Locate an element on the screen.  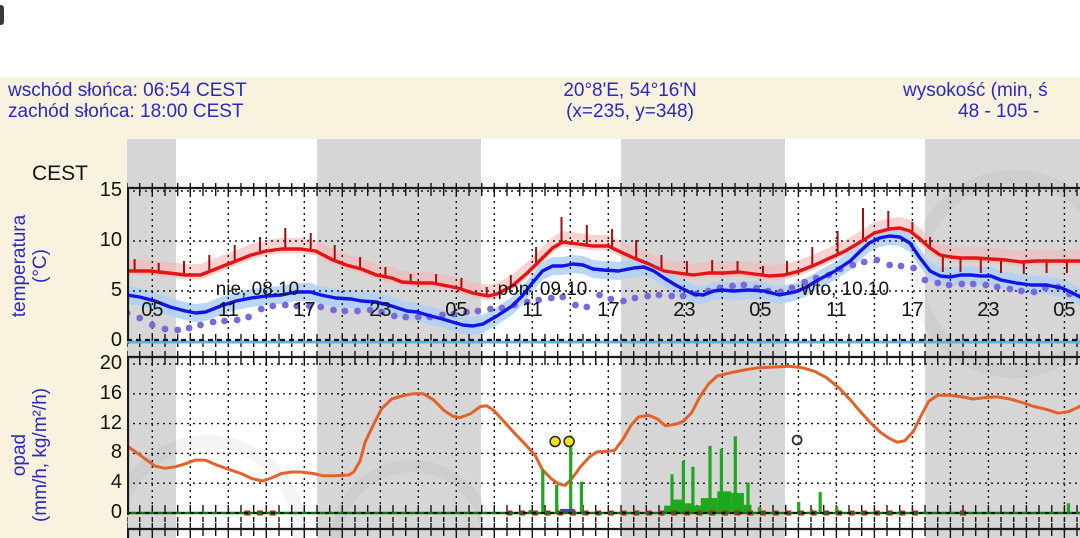
header-band is located at coordinates (540, 108).